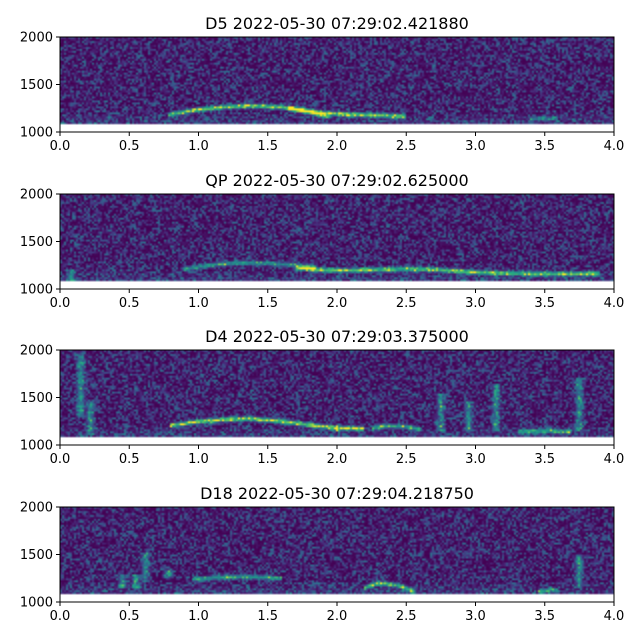  What do you see at coordinates (337, 23) in the screenshot?
I see `subplot-title: D5 2022-05-30 07:29:02.421880` at bounding box center [337, 23].